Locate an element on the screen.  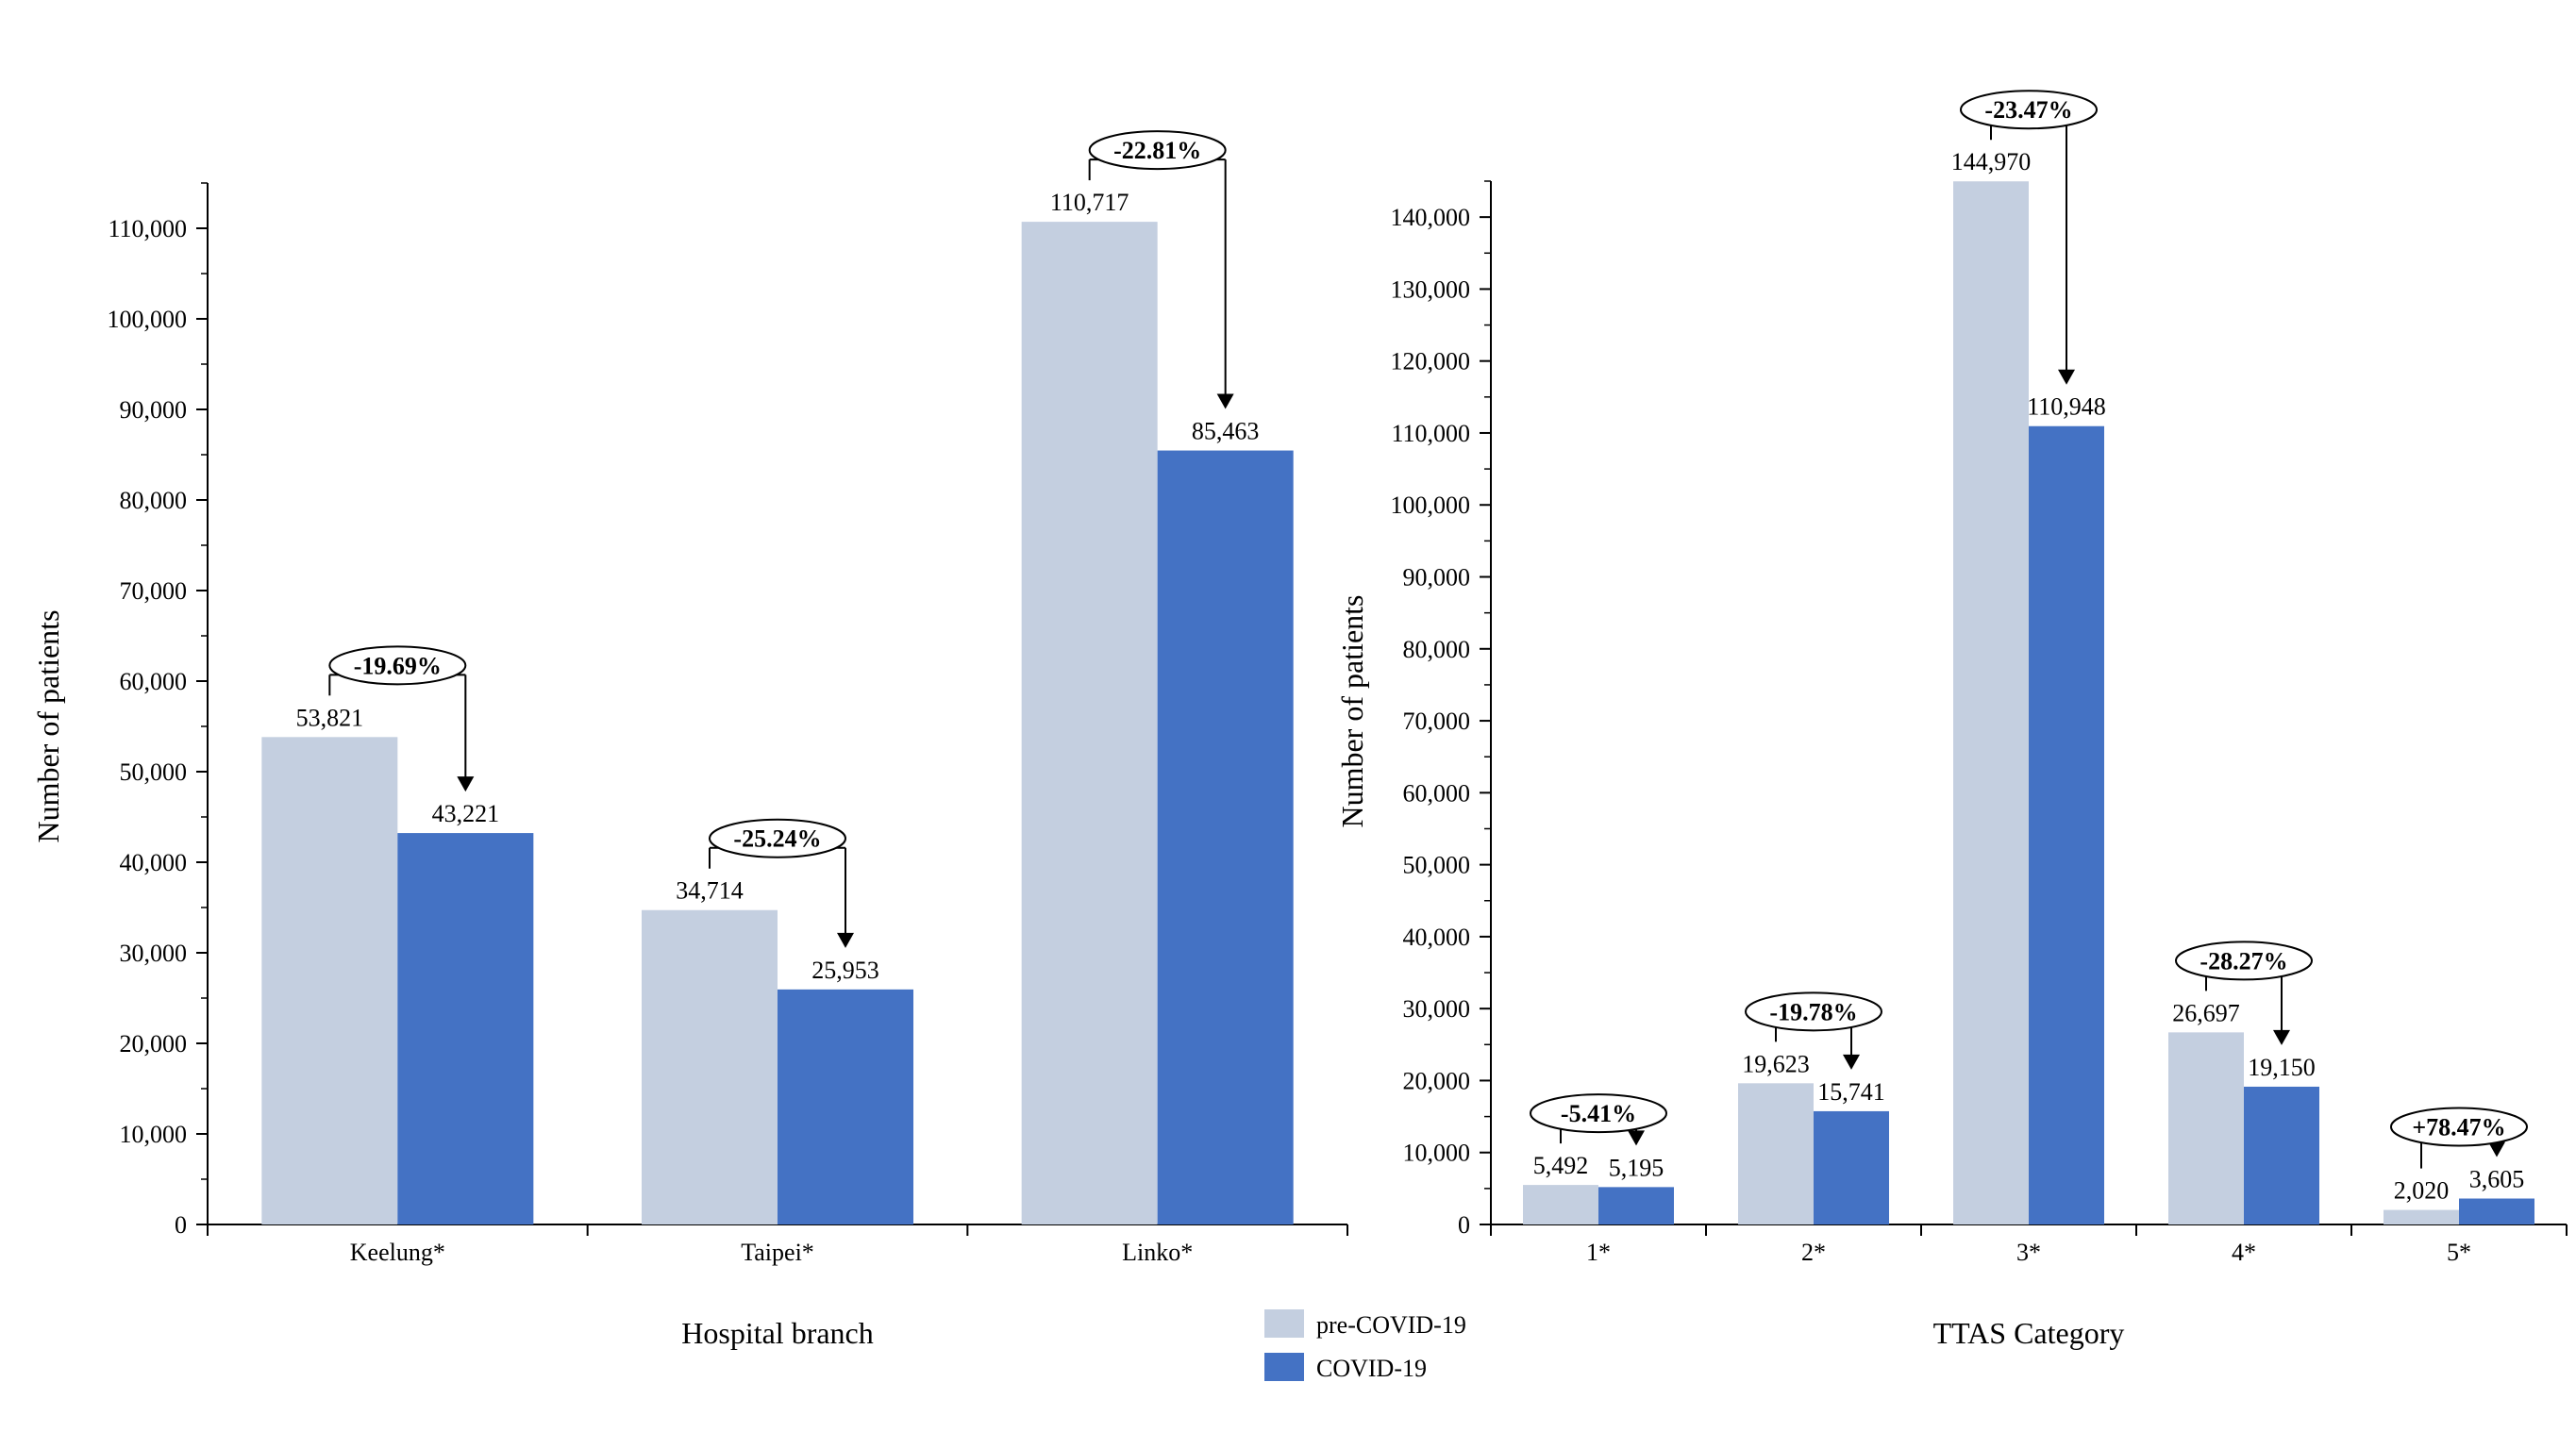
x-tick-label: 2* is located at coordinates (1813, 1253).